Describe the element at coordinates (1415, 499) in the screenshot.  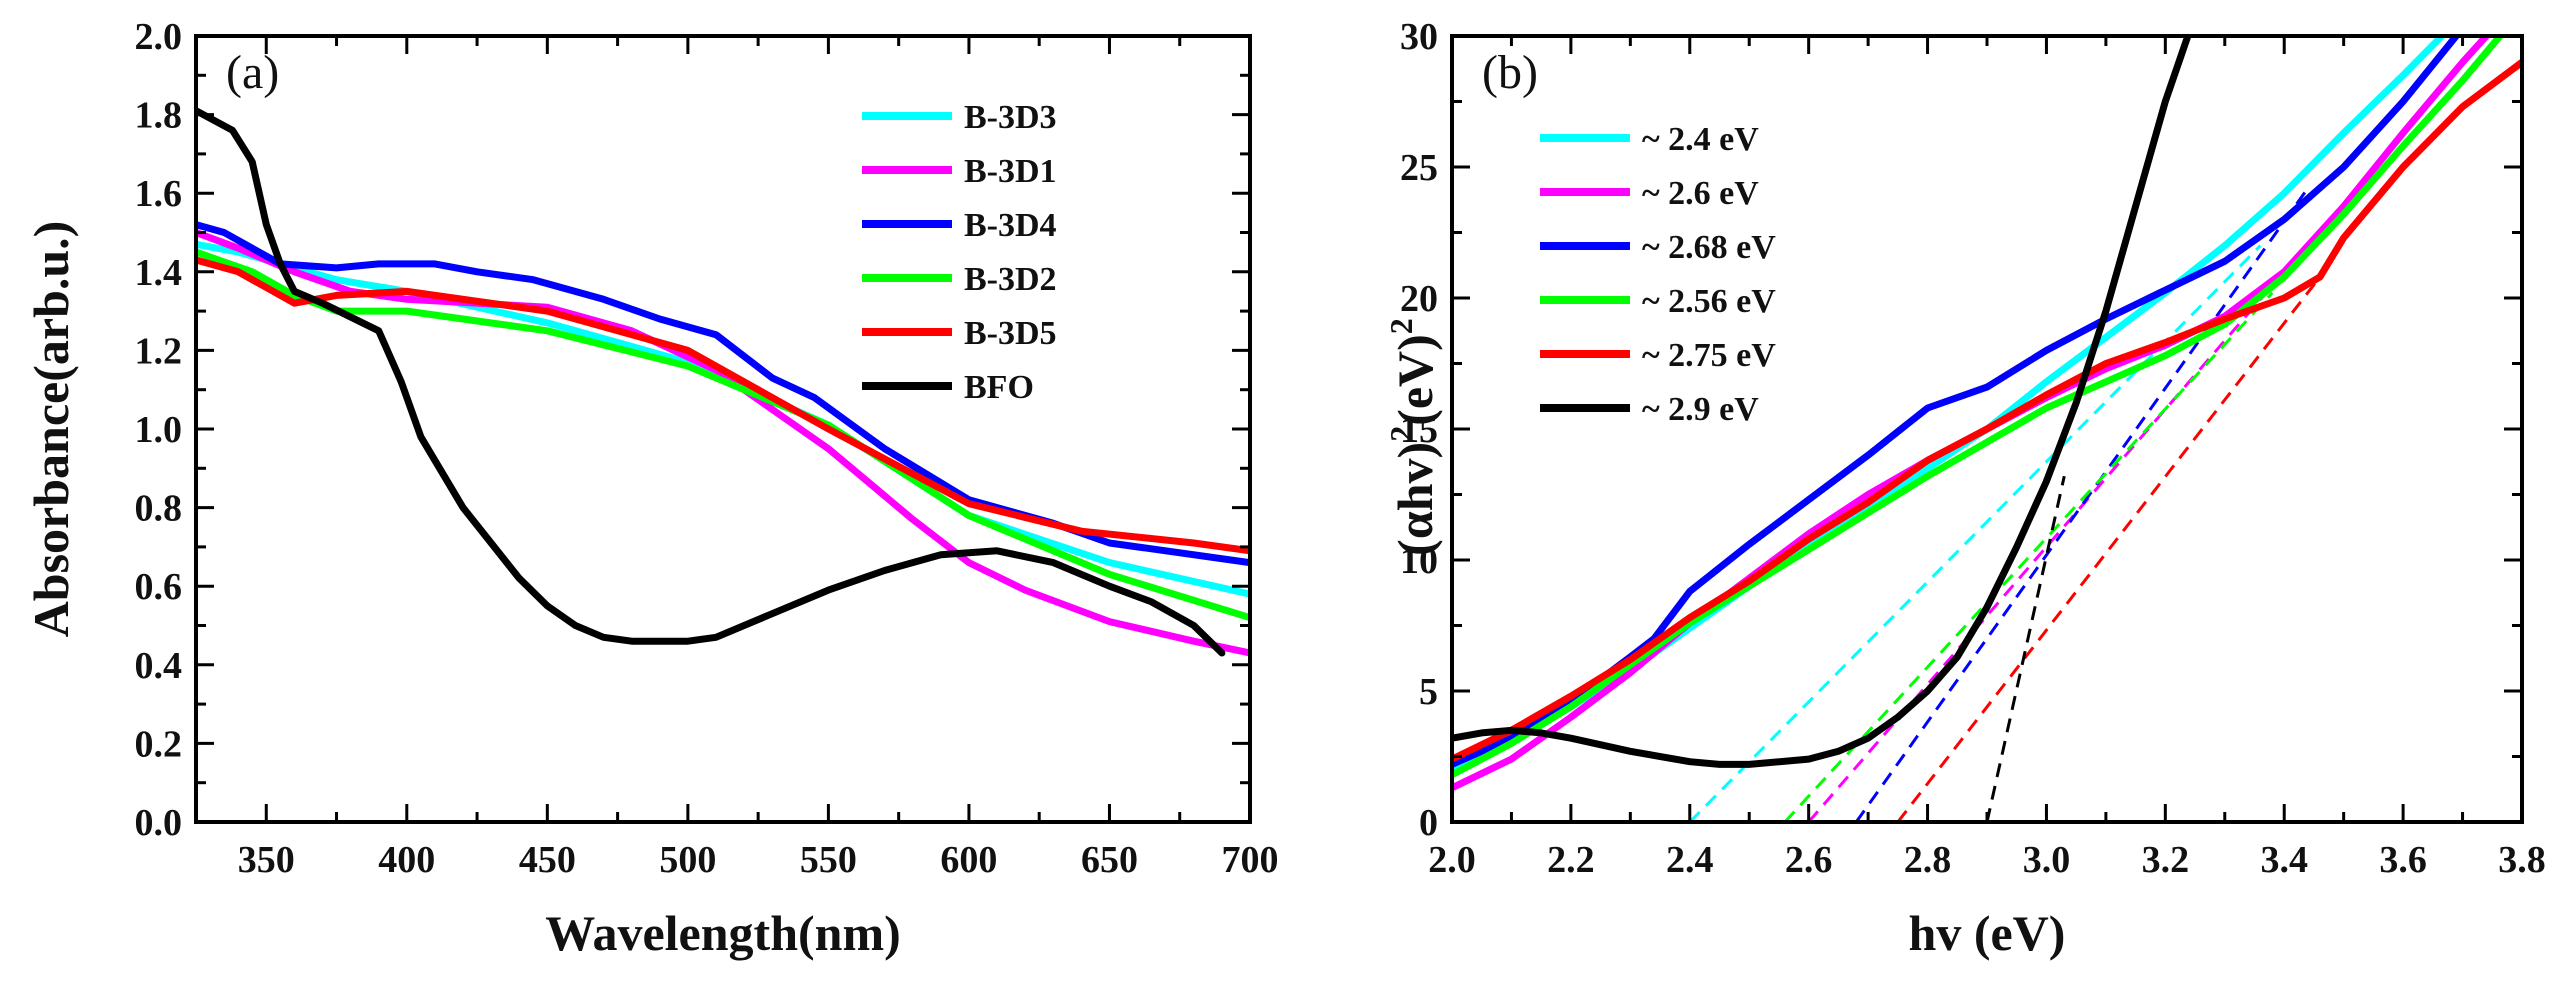
I see `y-title-base: (αhv)` at that location.